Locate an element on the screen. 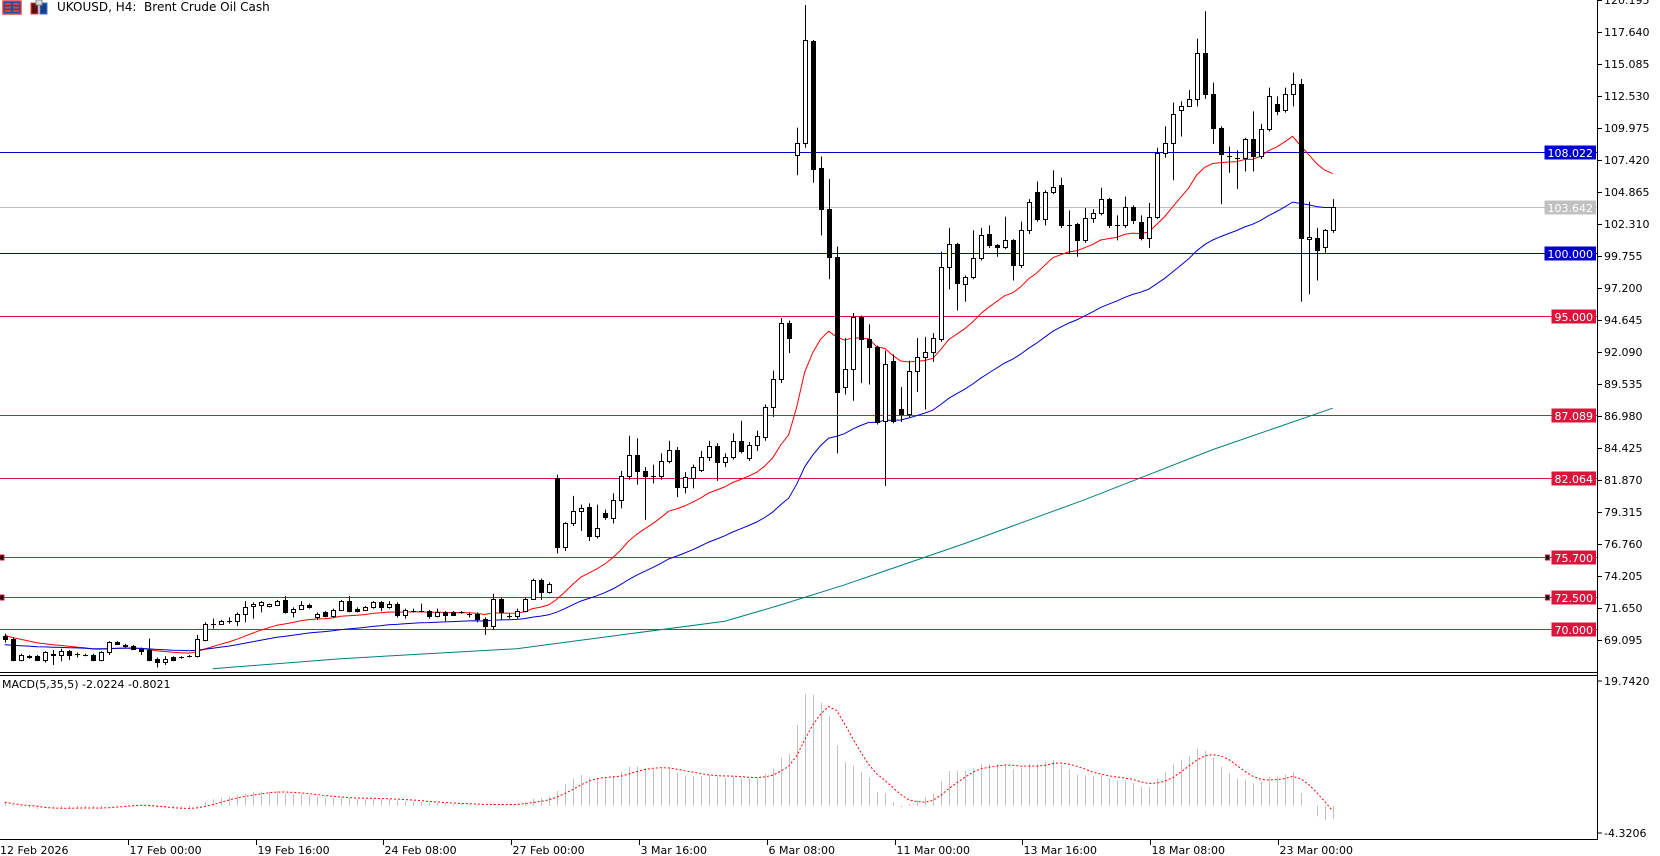 Image resolution: width=1660 pixels, height=856 pixels. time-tick-label: 6 Mar 08:00 is located at coordinates (802, 850).